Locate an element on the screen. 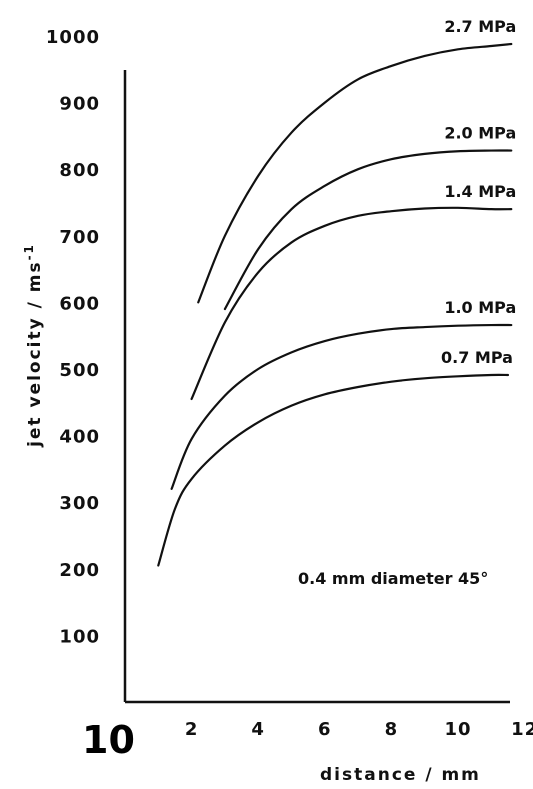 The height and width of the screenshot is (789, 533). x-tick-label: 4 is located at coordinates (258, 729).